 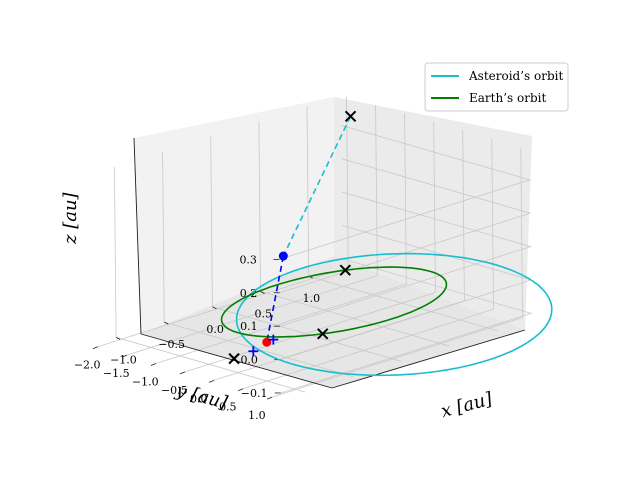 What do you see at coordinates (116, 373) in the screenshot?
I see `y-tick-label: −1.5` at bounding box center [116, 373].